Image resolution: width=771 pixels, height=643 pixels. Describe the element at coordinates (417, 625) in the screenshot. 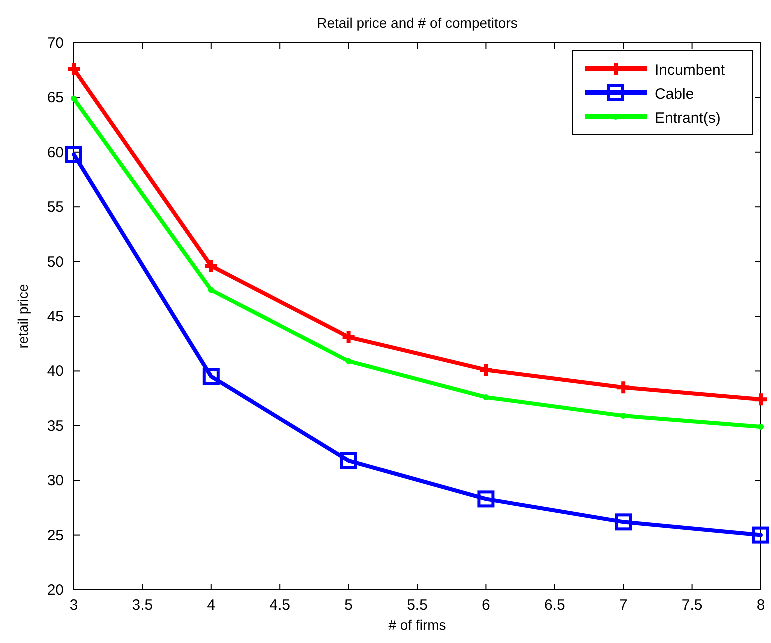

I see `x-axis-title: # of firms` at that location.